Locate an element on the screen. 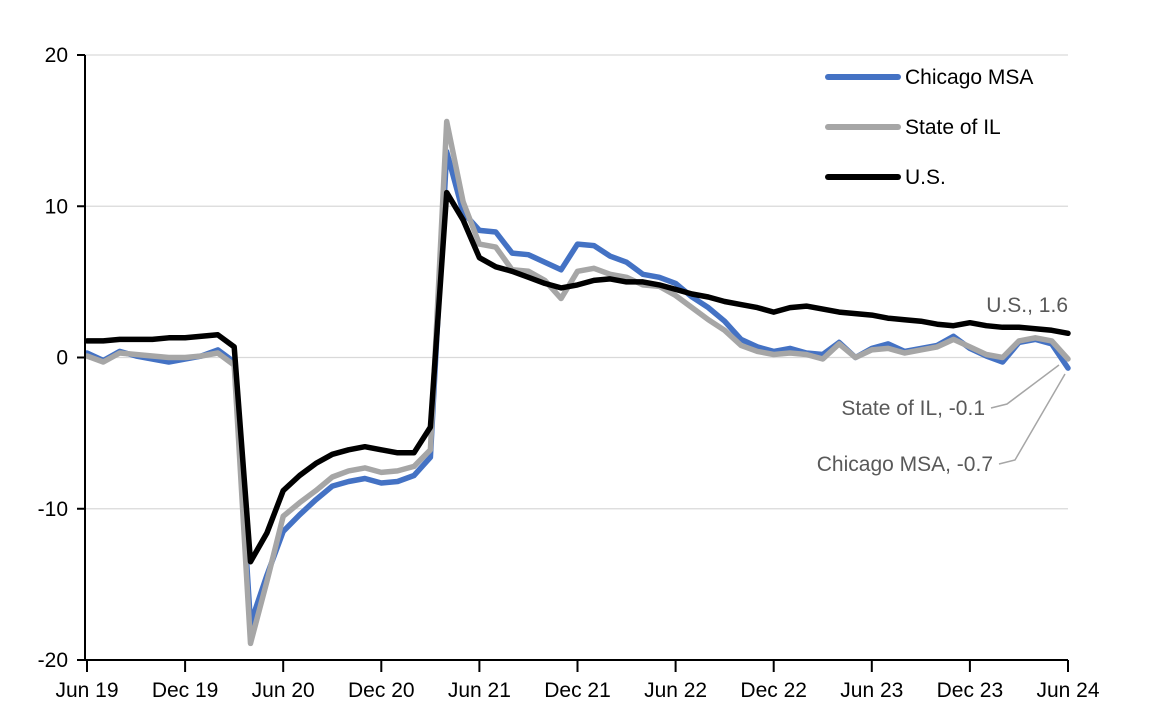  x-axis-tick-label-dec-23: Dec 23 is located at coordinates (970, 690).